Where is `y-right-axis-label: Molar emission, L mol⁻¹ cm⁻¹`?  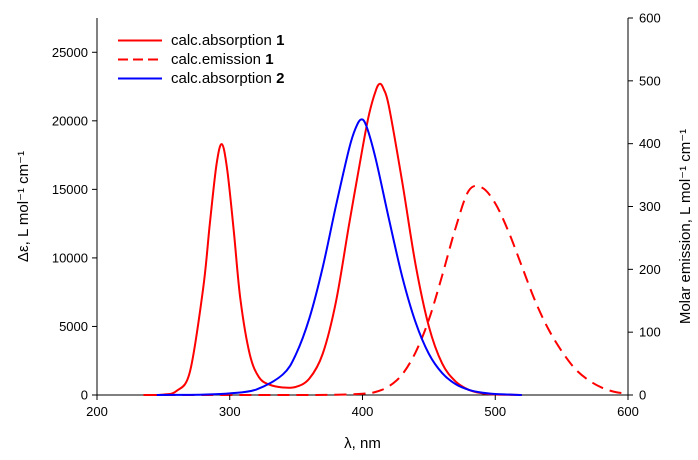 y-right-axis-label: Molar emission, L mol⁻¹ cm⁻¹ is located at coordinates (685, 226).